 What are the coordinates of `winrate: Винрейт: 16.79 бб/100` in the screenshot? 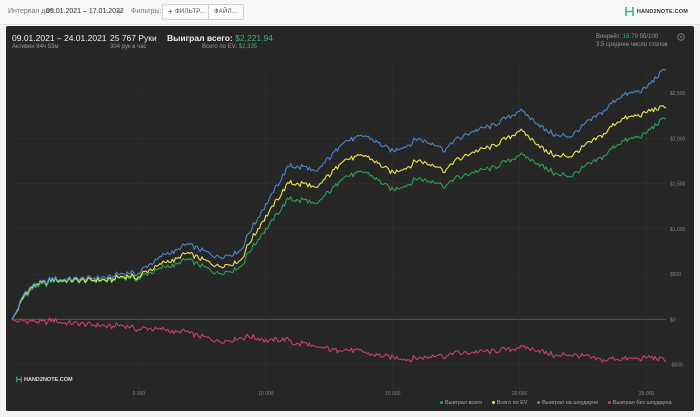 It's located at (627, 37).